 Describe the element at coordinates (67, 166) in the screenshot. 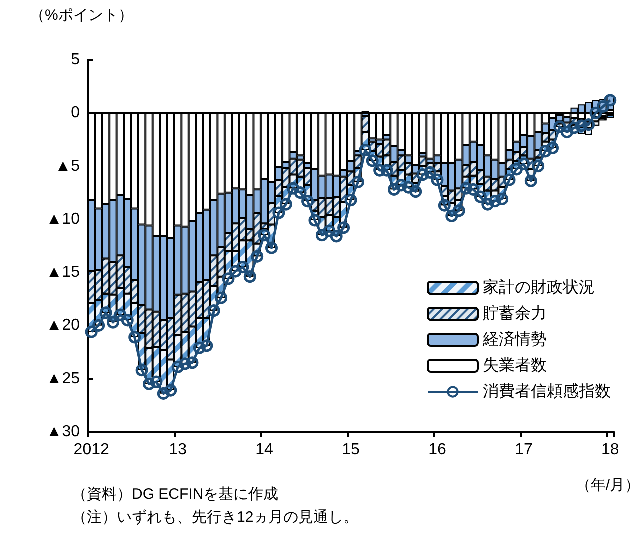

I see `y-tick-label: ▲5` at that location.